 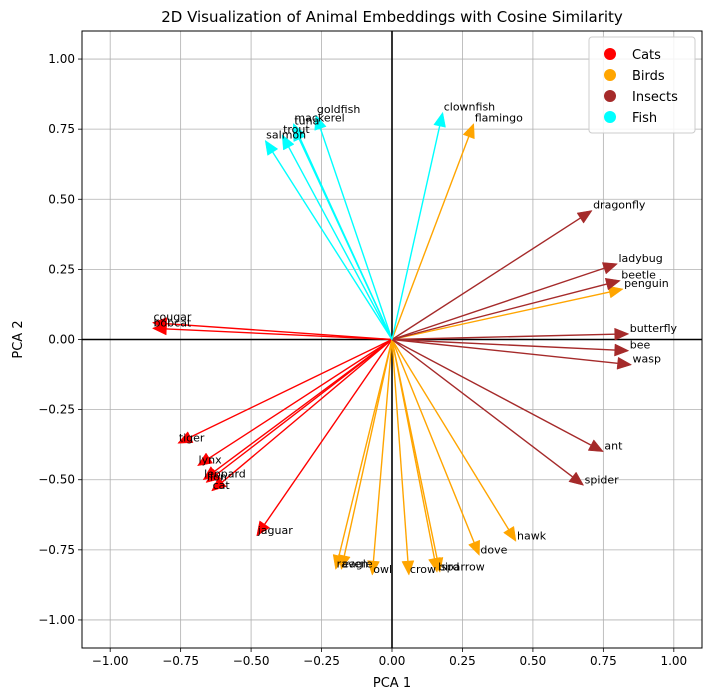 I want to click on arrow-shaft-lion, so click(x=304, y=406).